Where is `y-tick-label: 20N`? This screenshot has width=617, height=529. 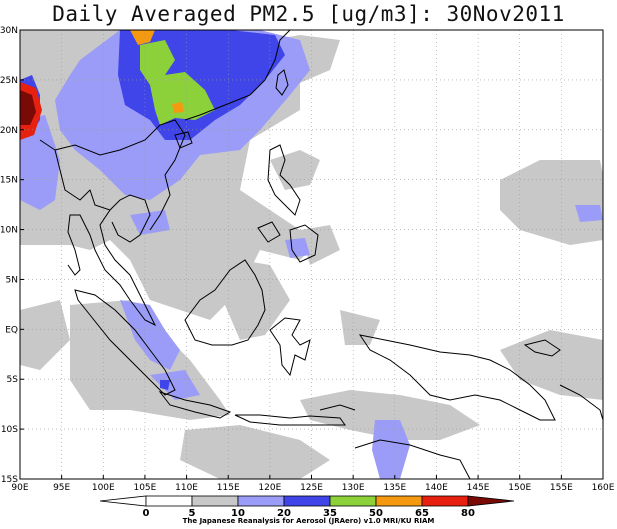
y-tick-label: 20N is located at coordinates (9, 131).